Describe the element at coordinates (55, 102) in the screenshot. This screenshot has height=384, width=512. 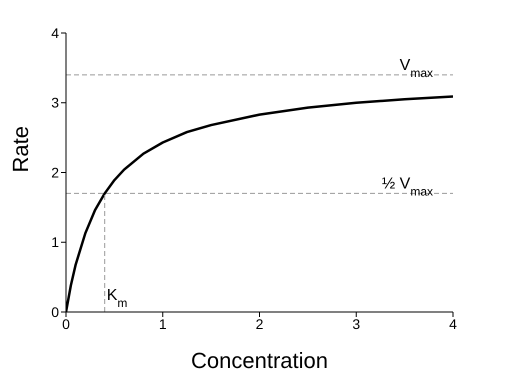
I see `y-tick-label: 3` at that location.